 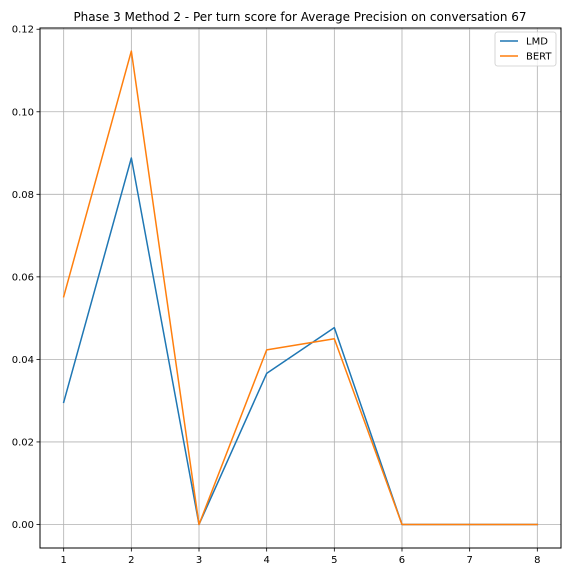 What do you see at coordinates (23, 277) in the screenshot?
I see `y-tick-label: 0.06` at bounding box center [23, 277].